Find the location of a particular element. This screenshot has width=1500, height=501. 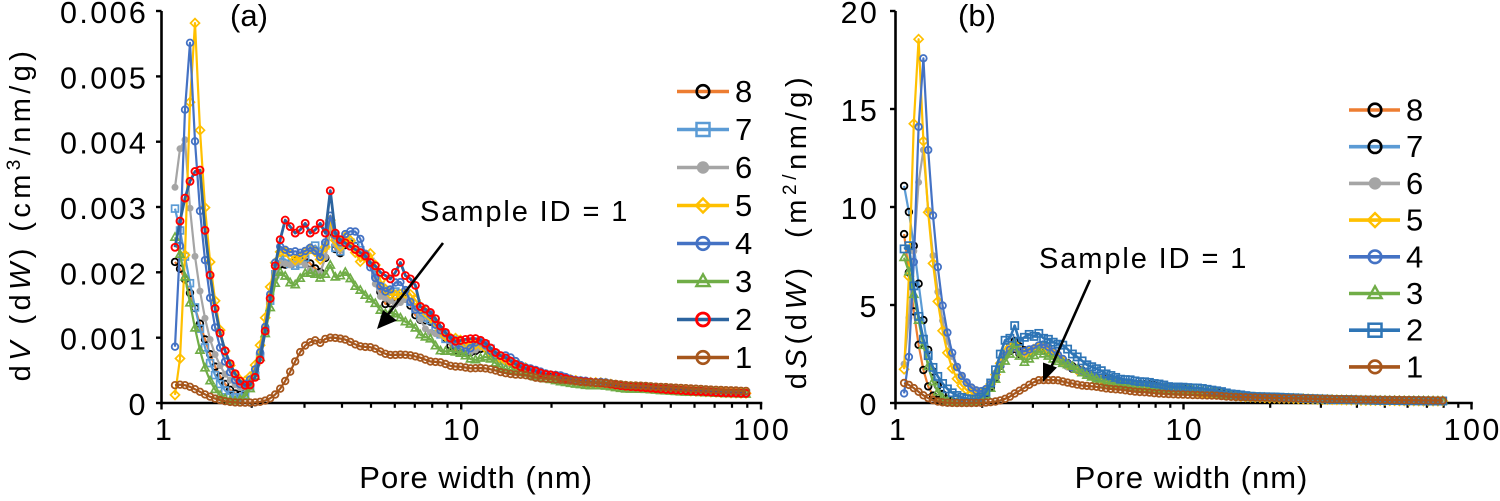

svg-text: 0.003 is located at coordinates (104, 209).